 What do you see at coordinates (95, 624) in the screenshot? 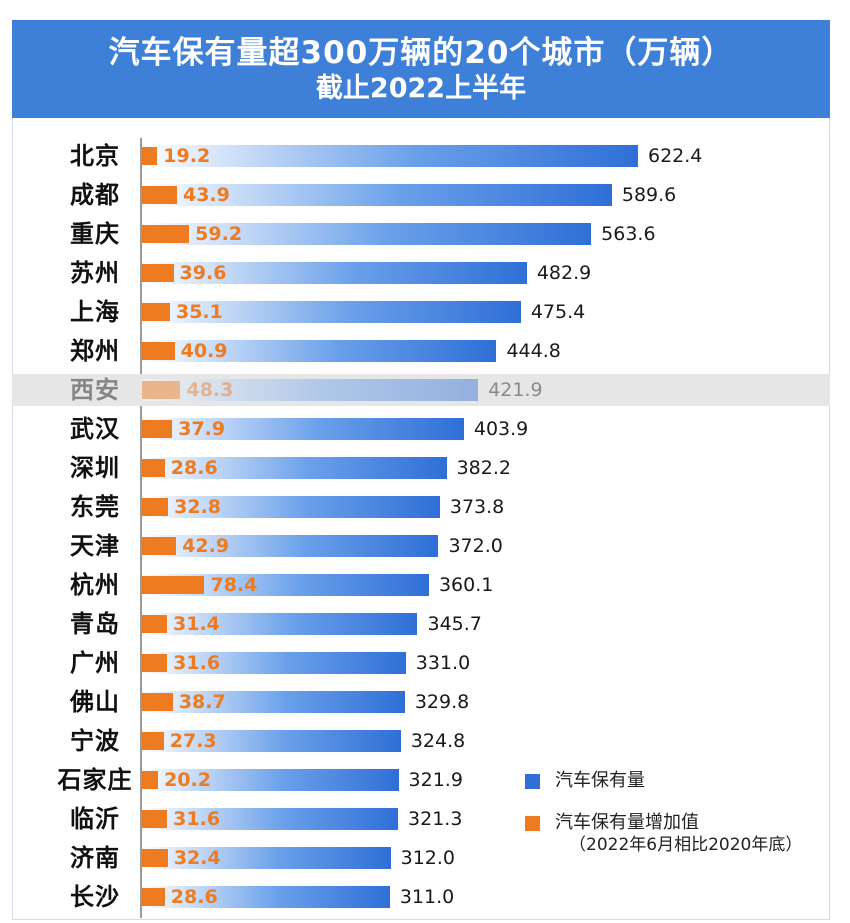
I see `category-label: 青岛` at bounding box center [95, 624].